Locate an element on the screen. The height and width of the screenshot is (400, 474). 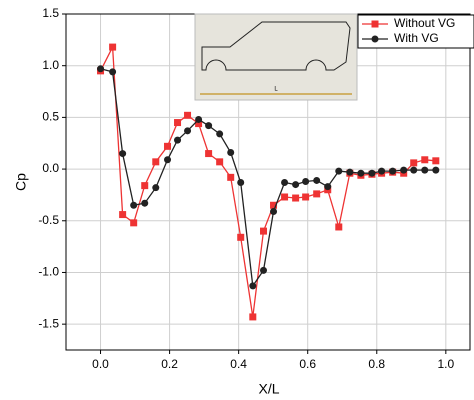
inset-frame is located at coordinates (276, 57).